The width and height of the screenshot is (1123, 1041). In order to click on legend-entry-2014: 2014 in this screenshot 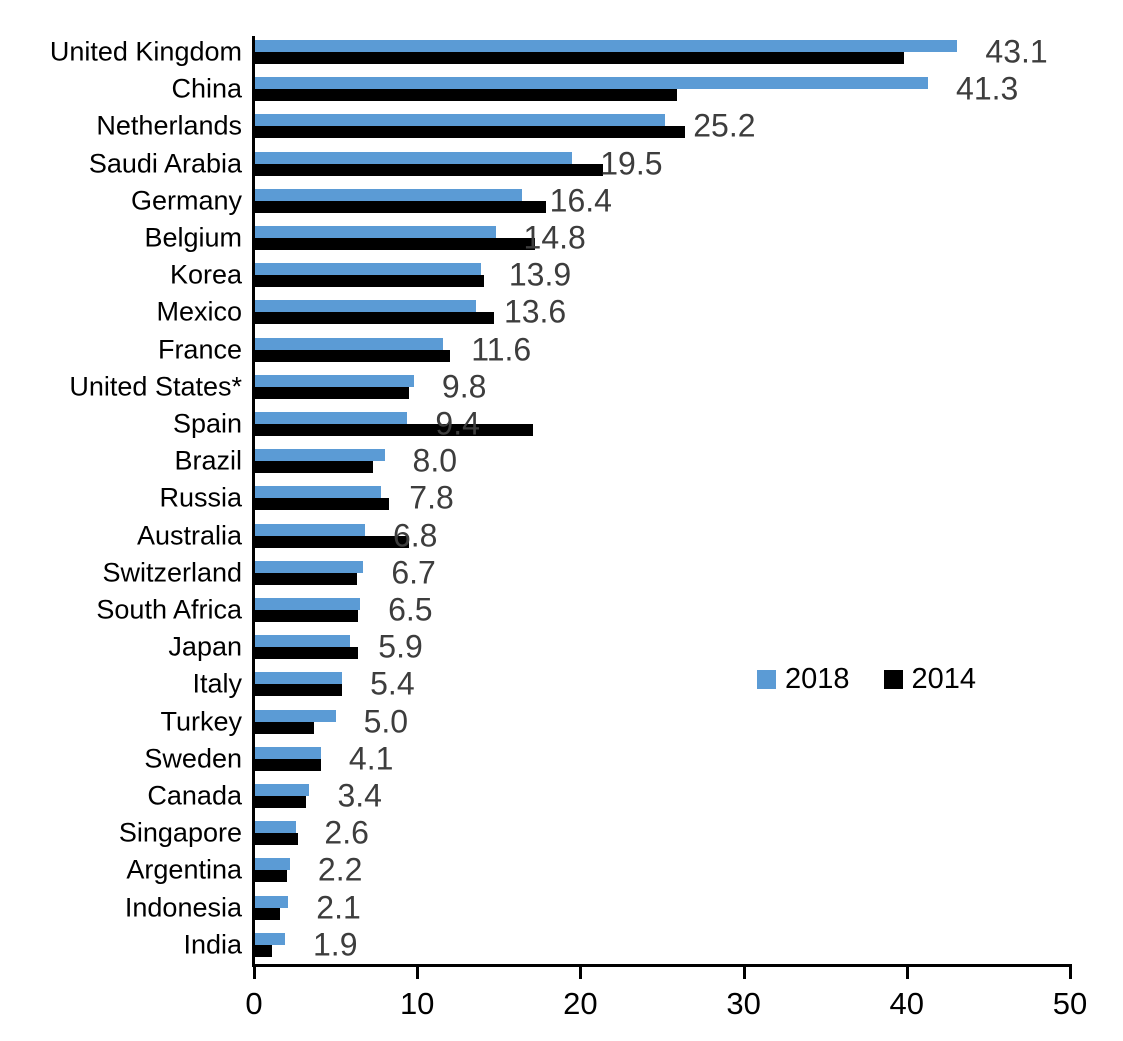, I will do `click(930, 679)`.